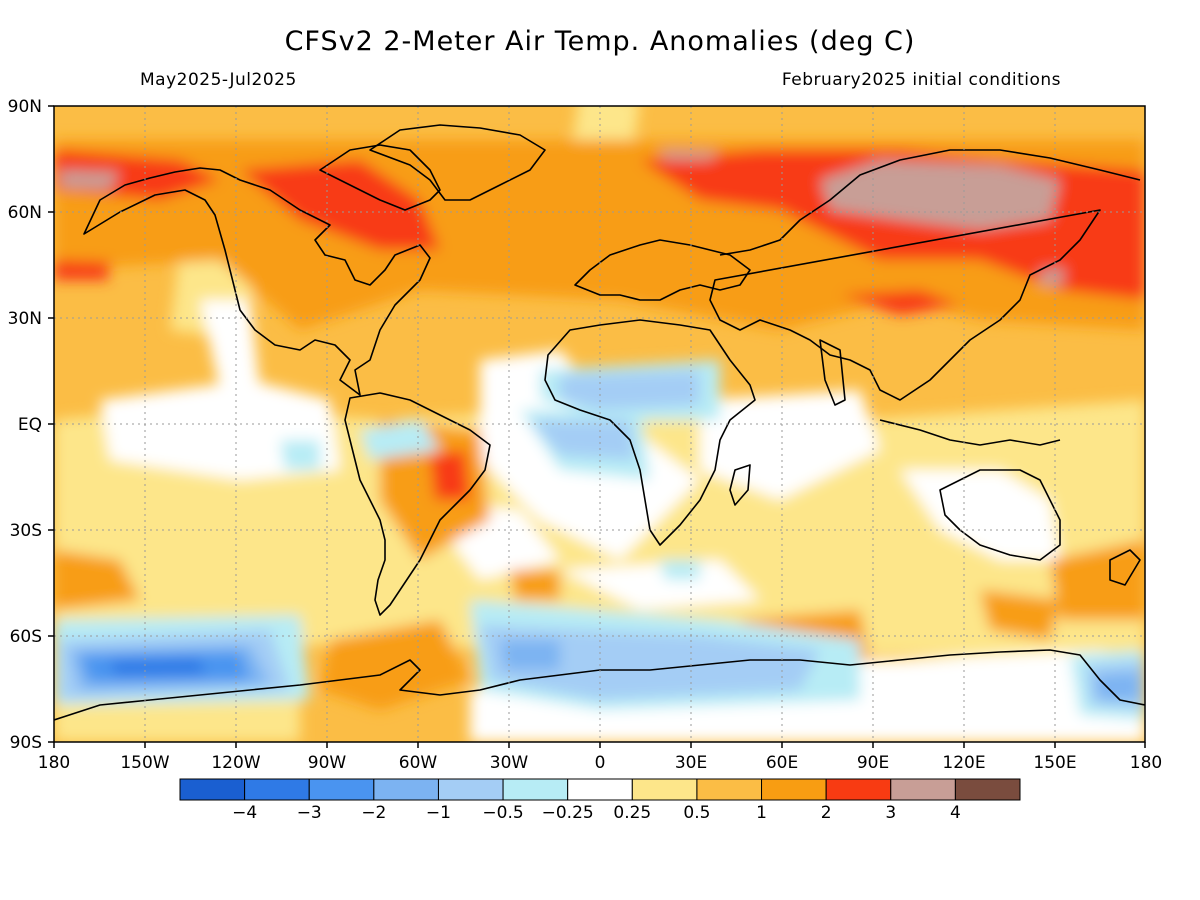 The height and width of the screenshot is (900, 1200). I want to click on lon-label: 60E, so click(782, 763).